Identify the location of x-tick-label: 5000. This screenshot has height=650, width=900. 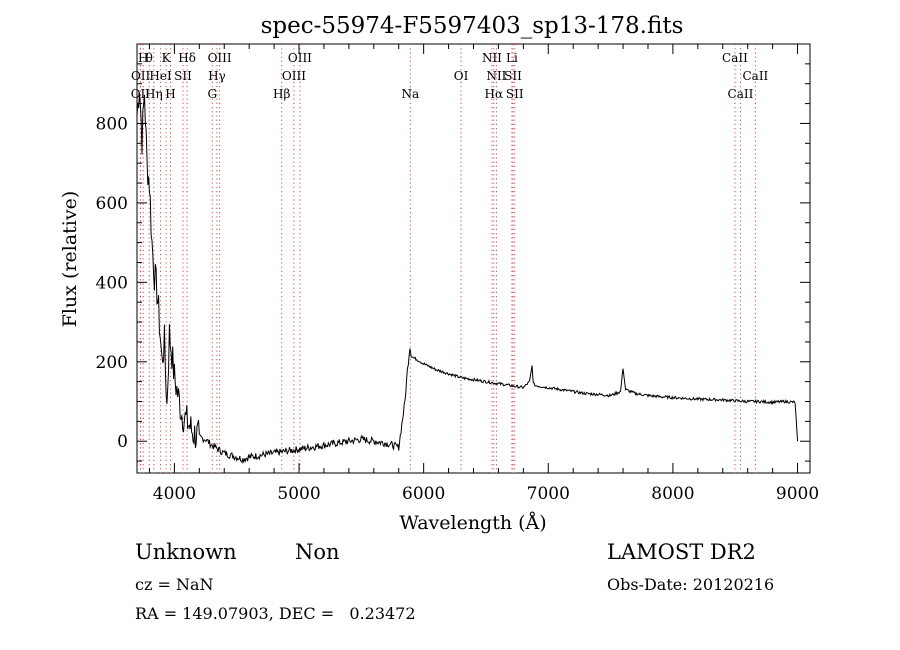
(298, 494).